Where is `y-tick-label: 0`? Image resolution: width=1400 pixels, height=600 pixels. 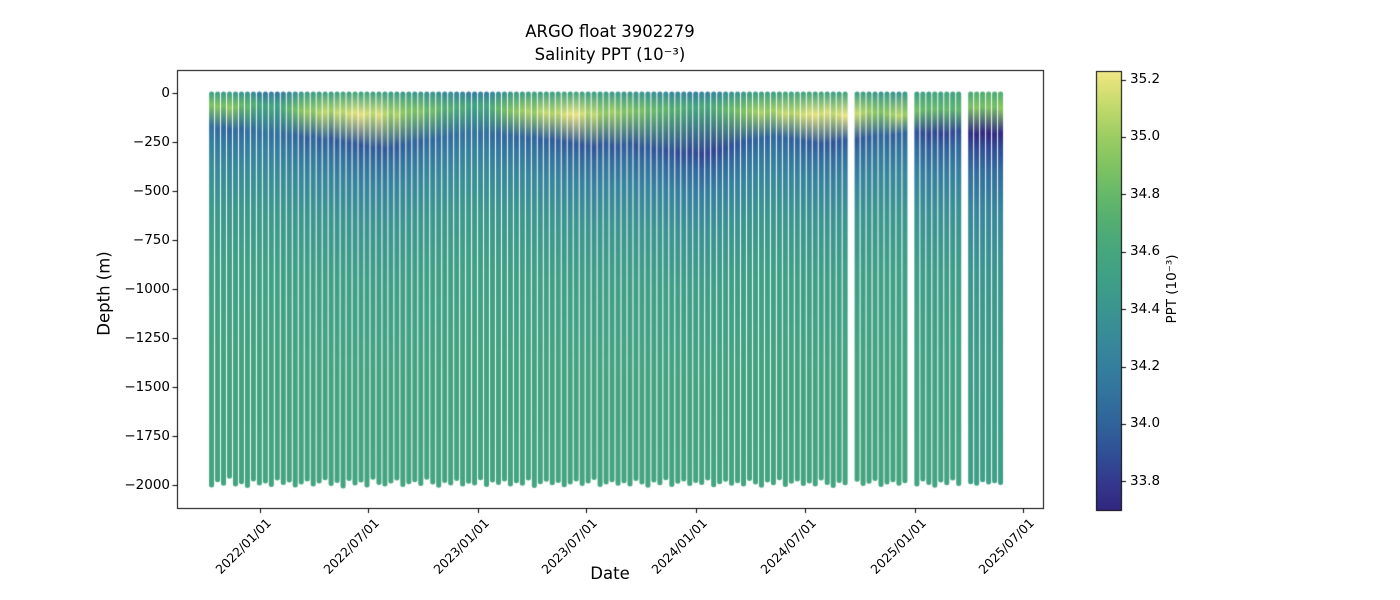
y-tick-label: 0 is located at coordinates (165, 93).